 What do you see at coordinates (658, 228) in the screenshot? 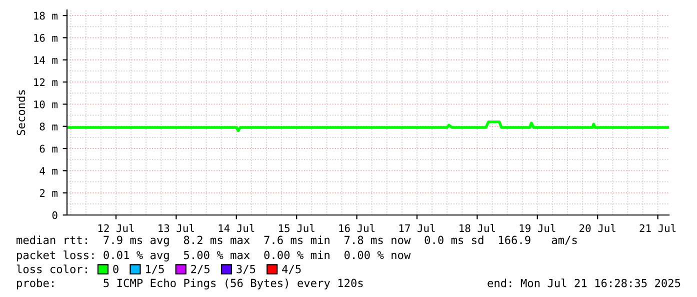
I see `x-tick-label: 21 Jul` at bounding box center [658, 228].